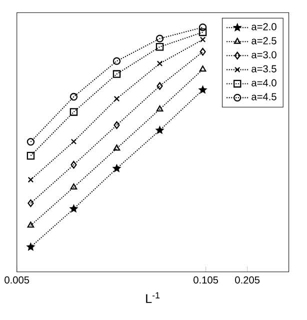 This screenshot has width=307, height=320. Describe the element at coordinates (264, 26) in the screenshot. I see `legend-label: a=2.0` at that location.